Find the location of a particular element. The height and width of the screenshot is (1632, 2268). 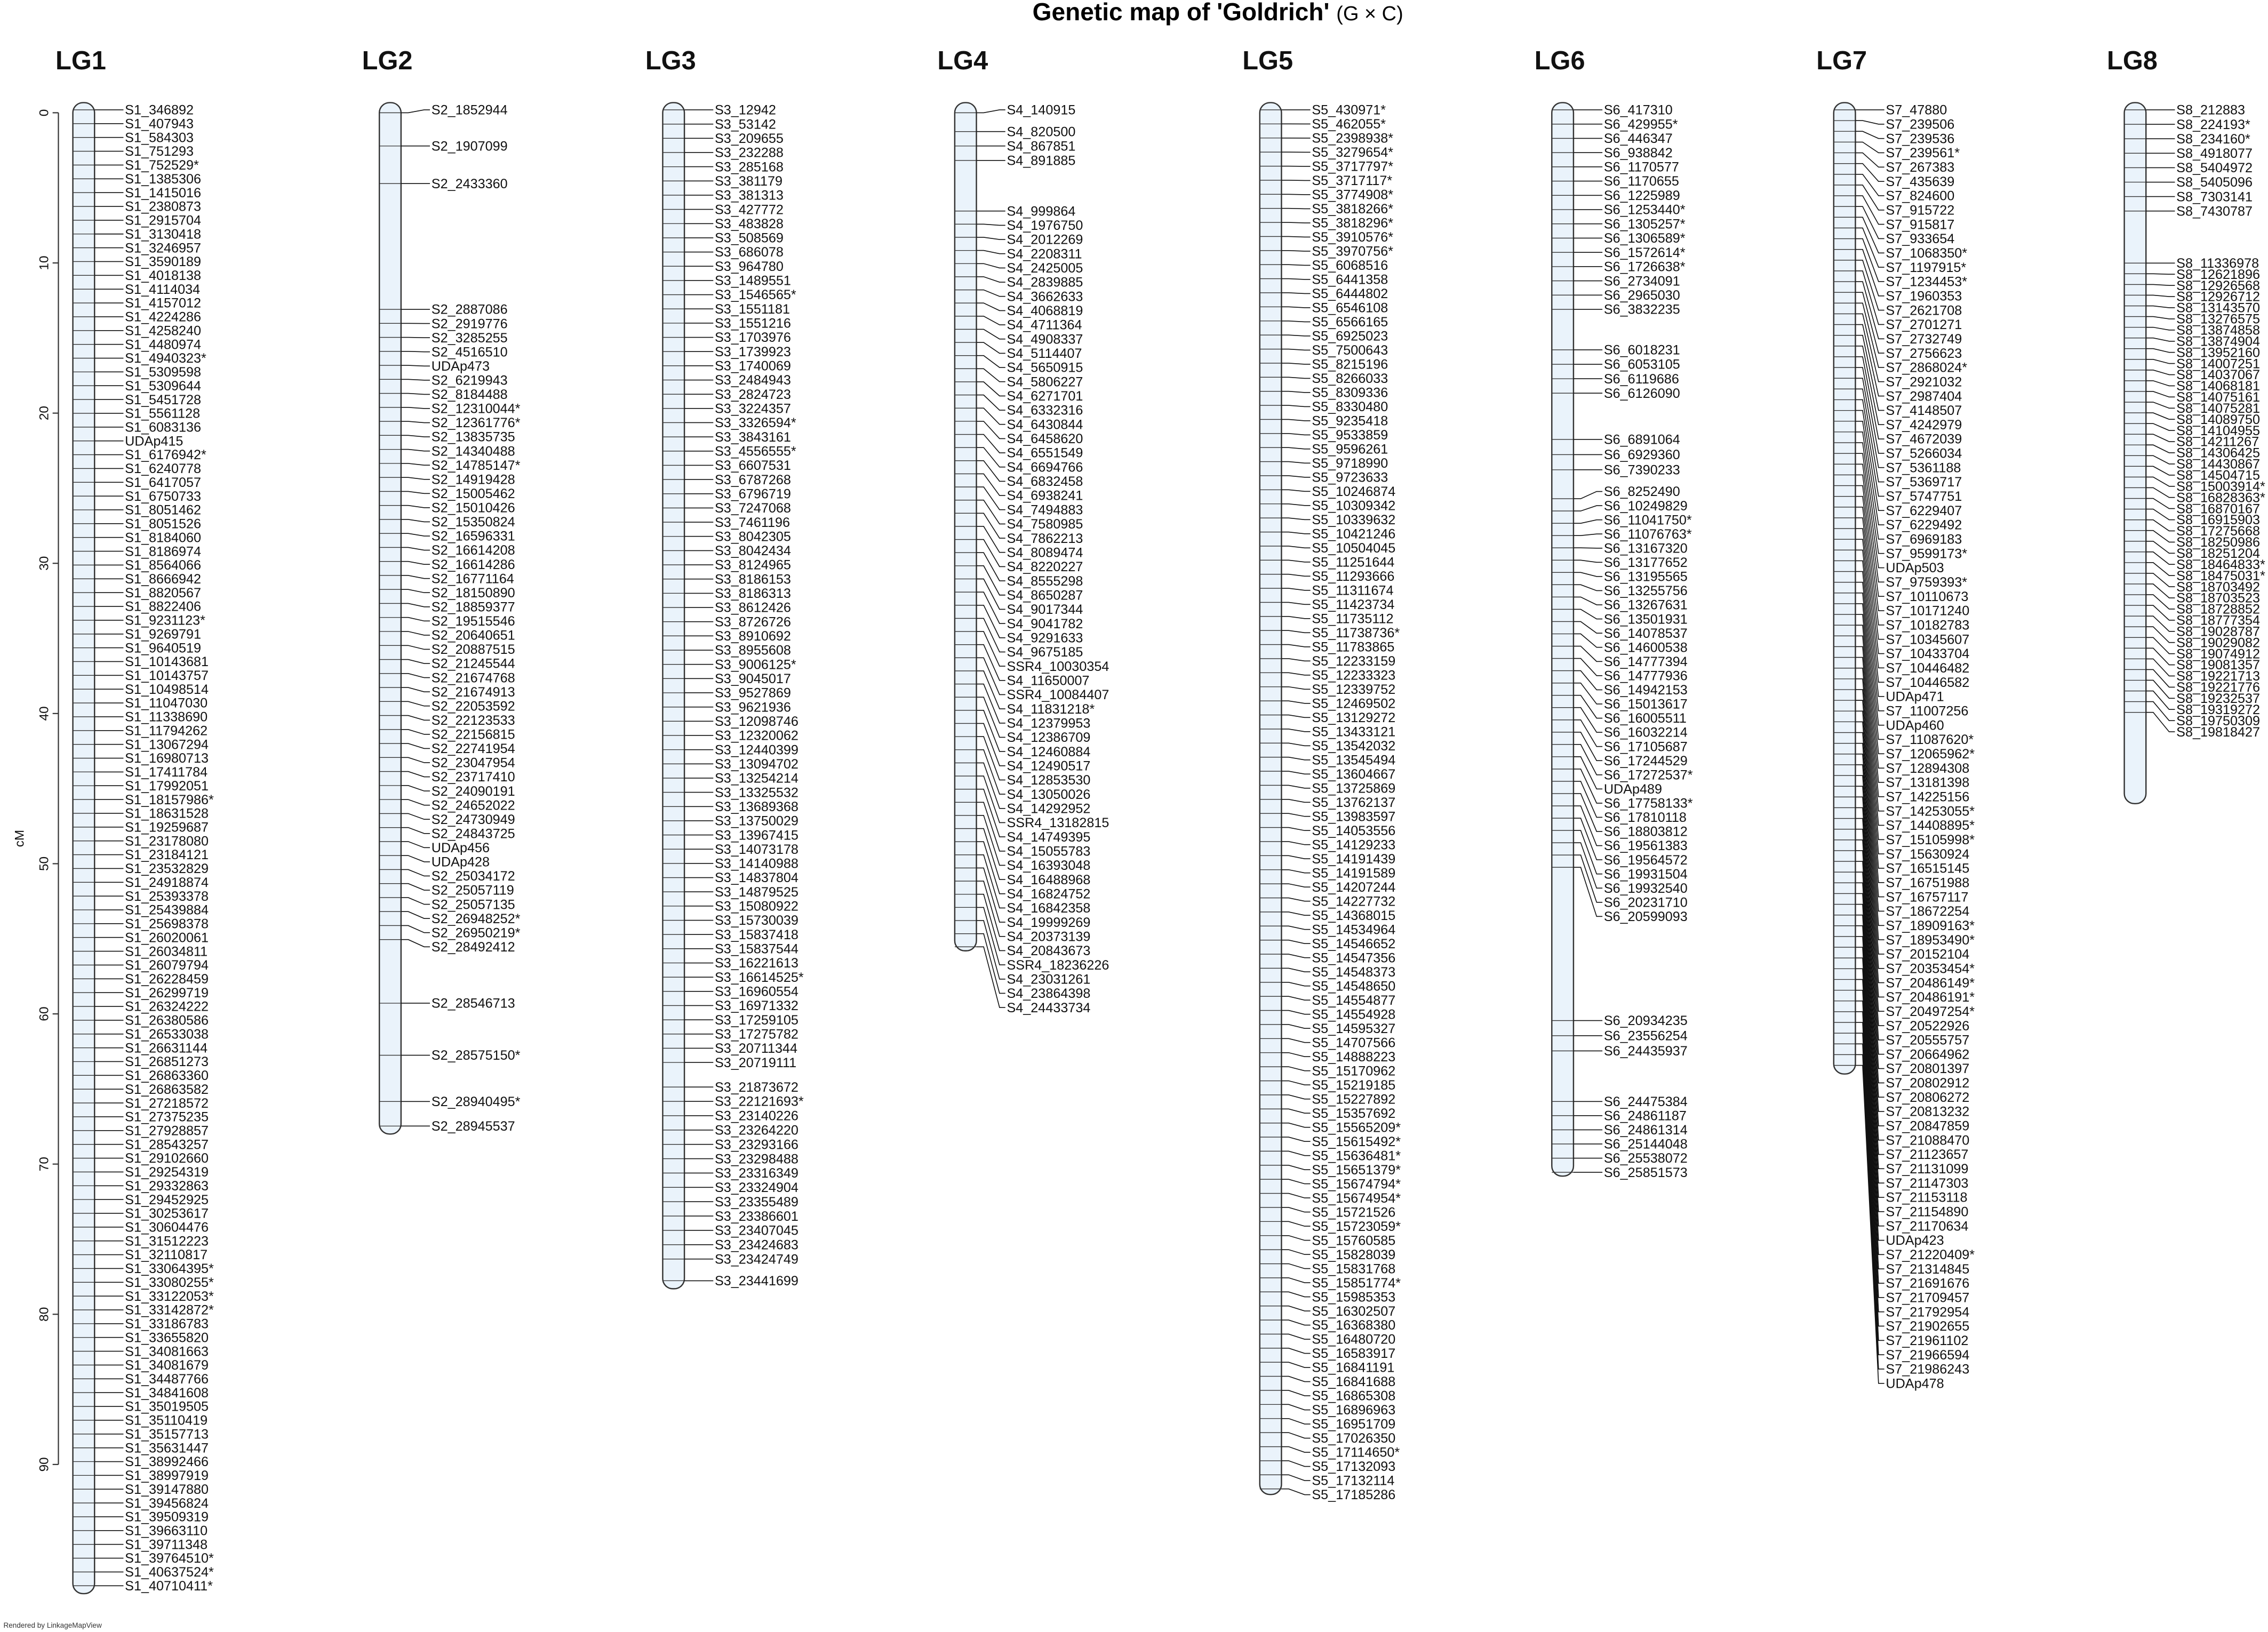

marker-label: S5_17132093 is located at coordinates (1353, 1466).